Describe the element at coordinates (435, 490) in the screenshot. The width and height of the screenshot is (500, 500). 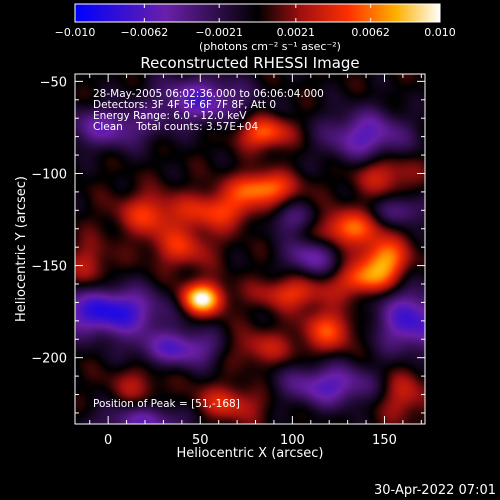
I see `timestamp: 30-Apr-2022 07:01` at that location.